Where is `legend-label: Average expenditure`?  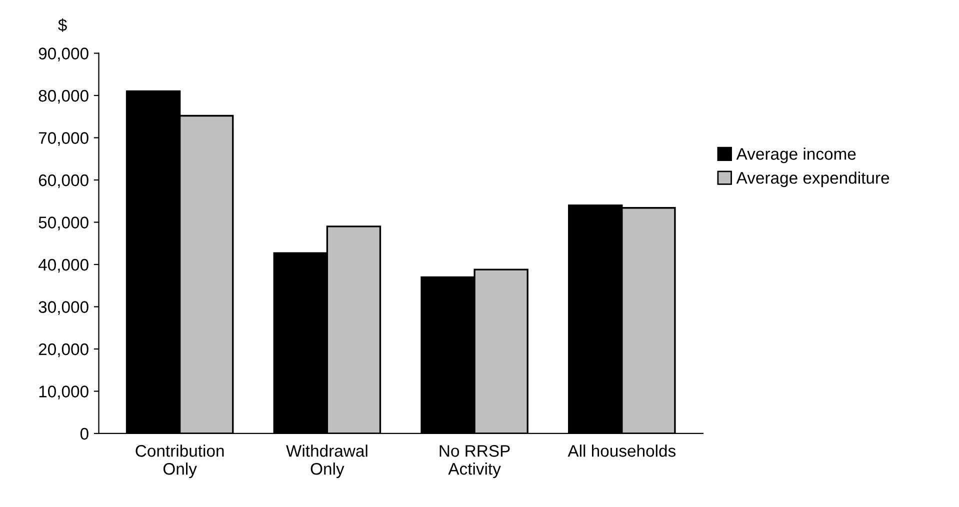
legend-label: Average expenditure is located at coordinates (813, 180).